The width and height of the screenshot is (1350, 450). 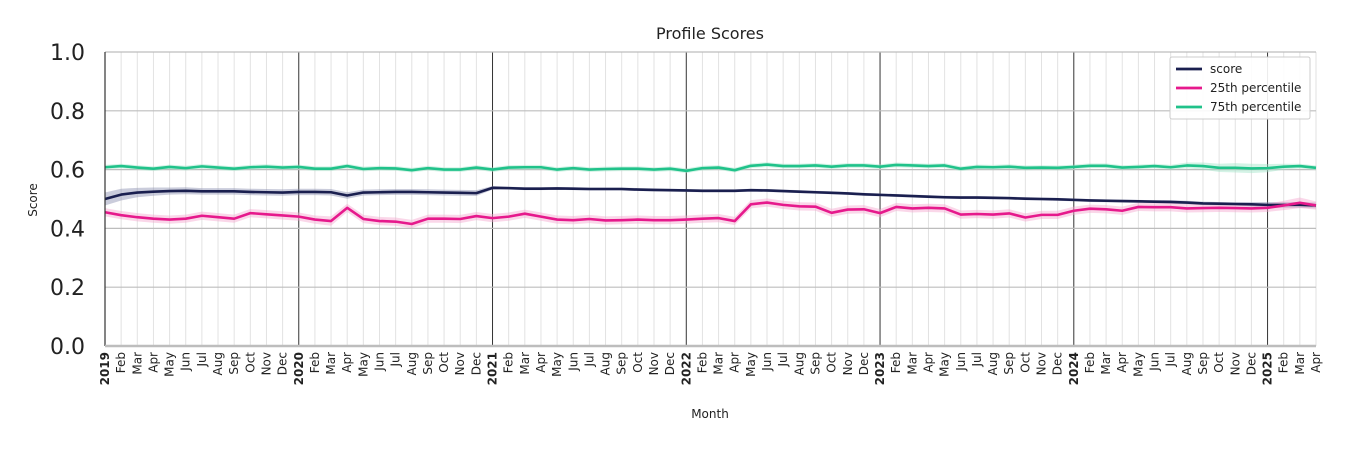 I want to click on legend-frame, so click(x=1240, y=88).